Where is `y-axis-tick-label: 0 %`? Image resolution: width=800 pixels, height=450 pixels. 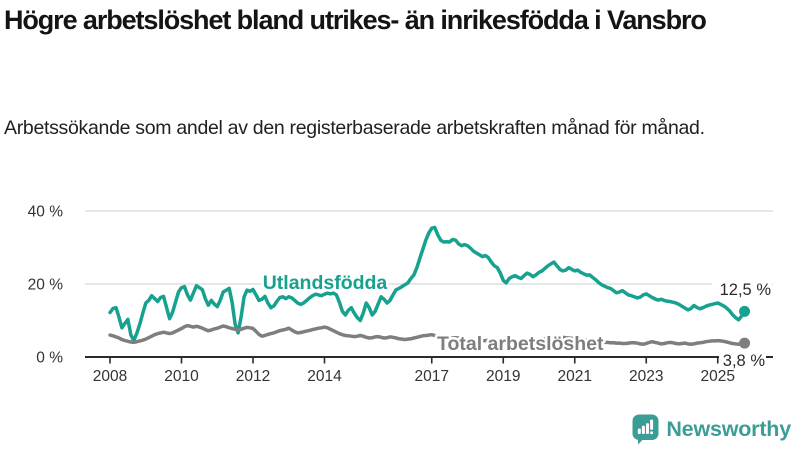 y-axis-tick-label: 0 % is located at coordinates (49, 358).